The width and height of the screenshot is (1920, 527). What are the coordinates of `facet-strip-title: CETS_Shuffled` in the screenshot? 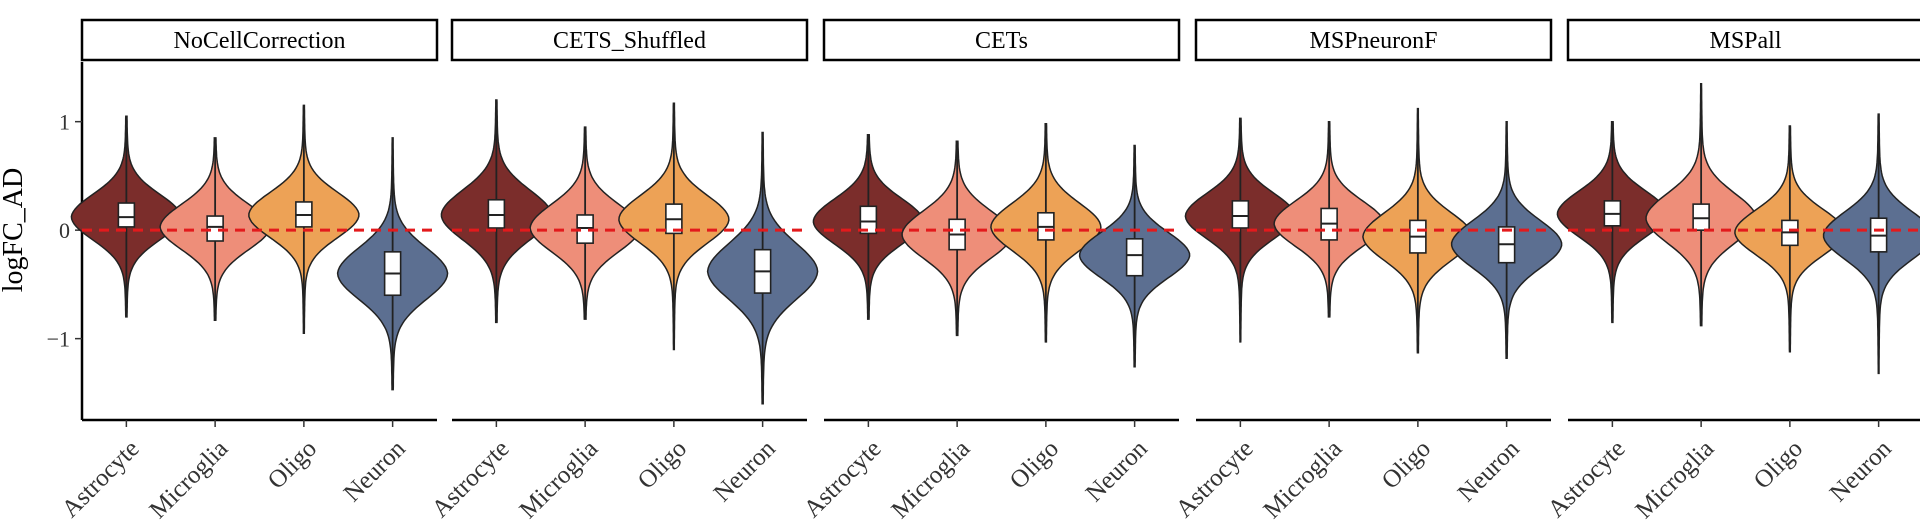 It's located at (629, 41).